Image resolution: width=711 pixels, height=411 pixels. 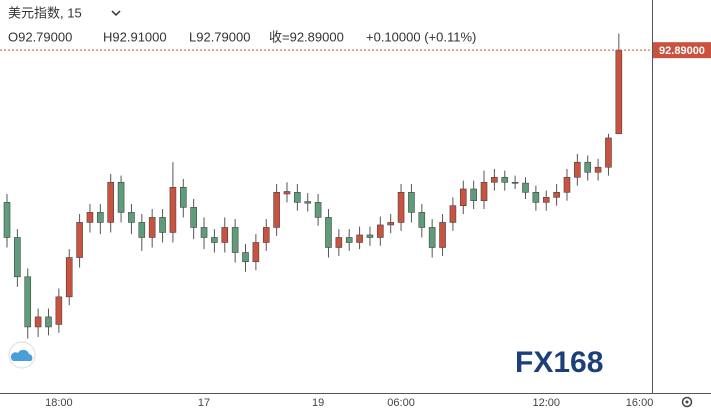 I want to click on x-tick-label: 16:00, so click(x=640, y=403).